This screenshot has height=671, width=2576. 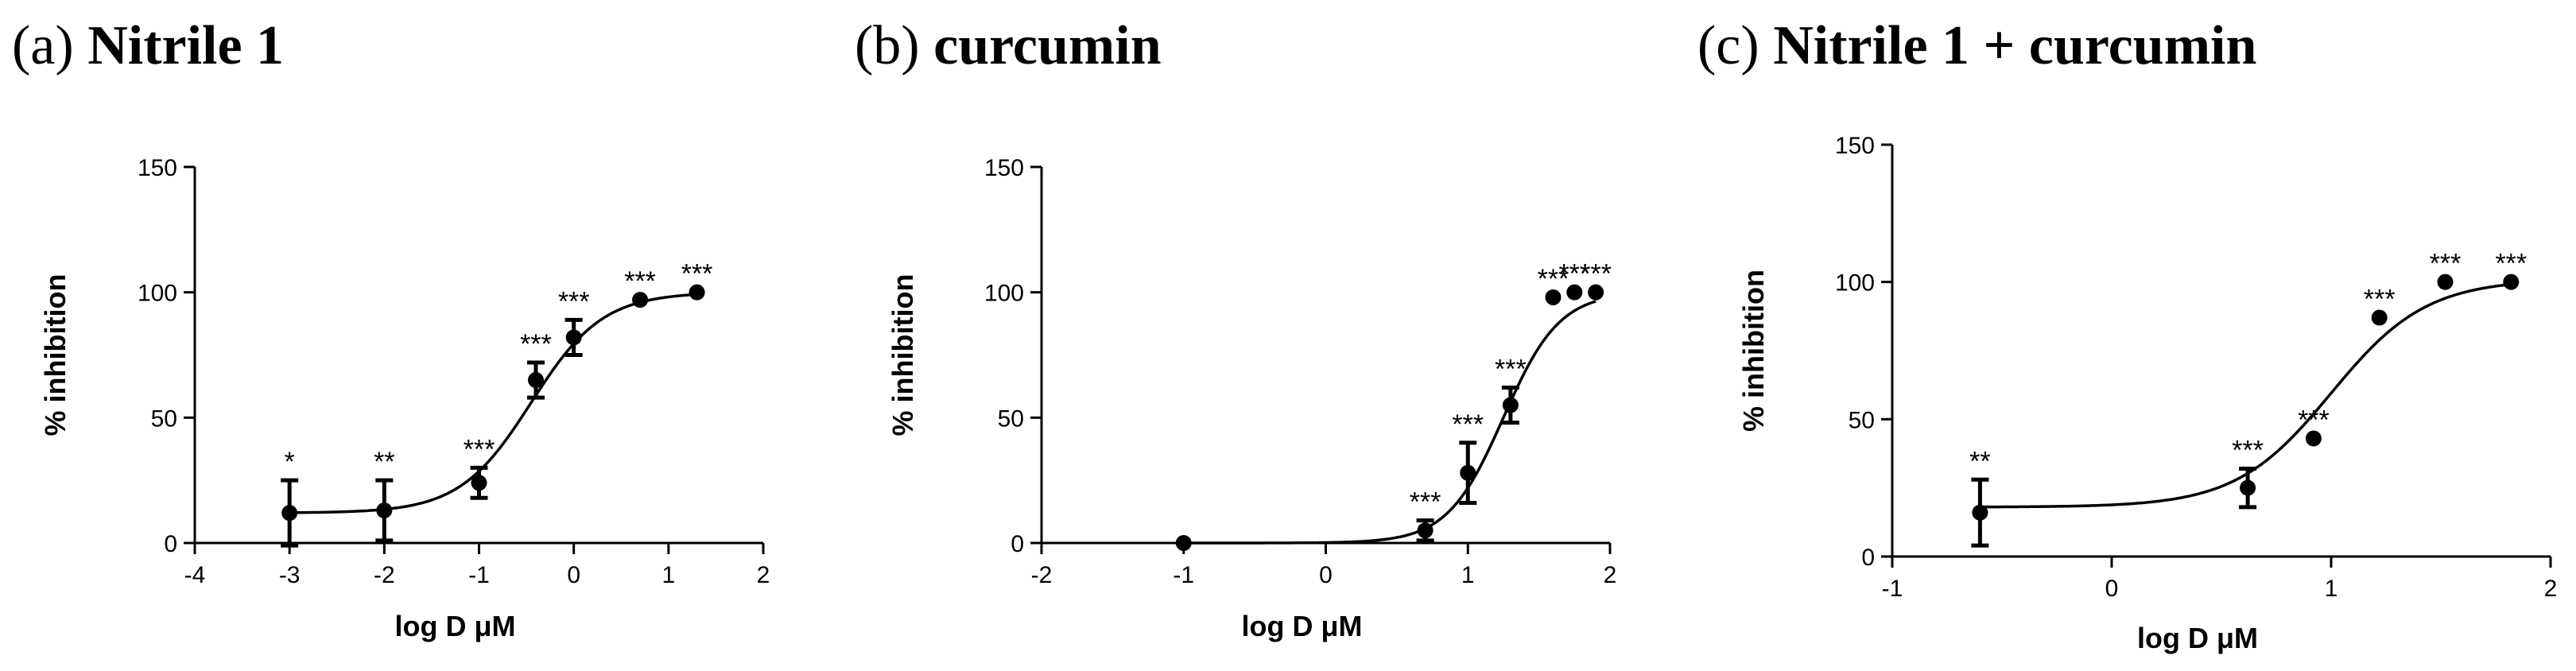 What do you see at coordinates (1735, 45) in the screenshot?
I see `panel-letter: (c)` at bounding box center [1735, 45].